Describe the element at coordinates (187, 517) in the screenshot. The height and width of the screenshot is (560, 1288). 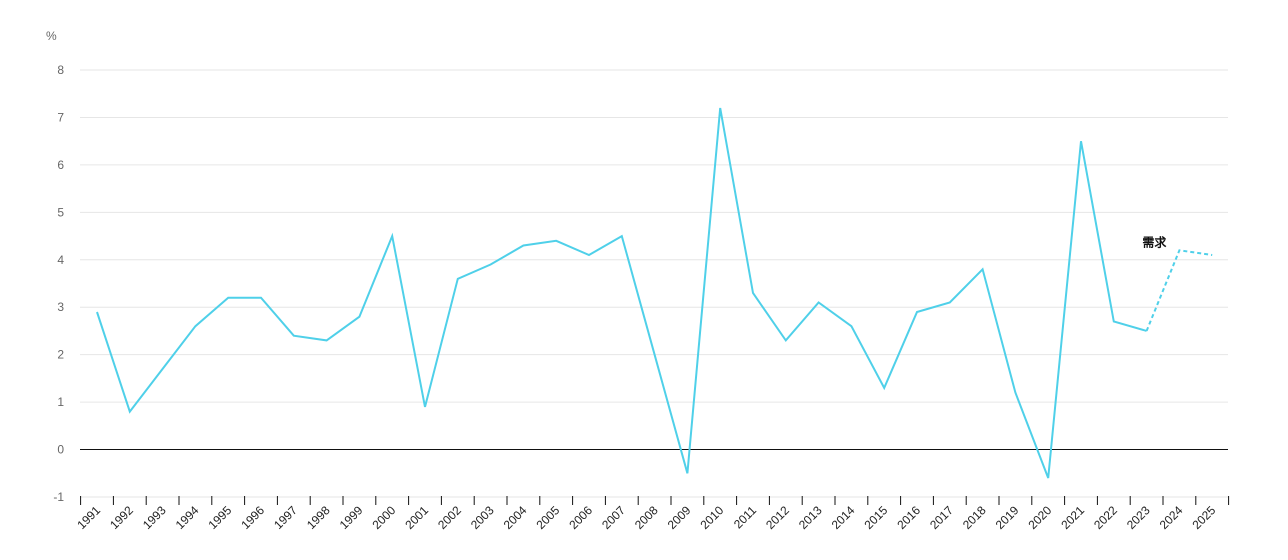
I see `x-tick-label: 1994` at that location.